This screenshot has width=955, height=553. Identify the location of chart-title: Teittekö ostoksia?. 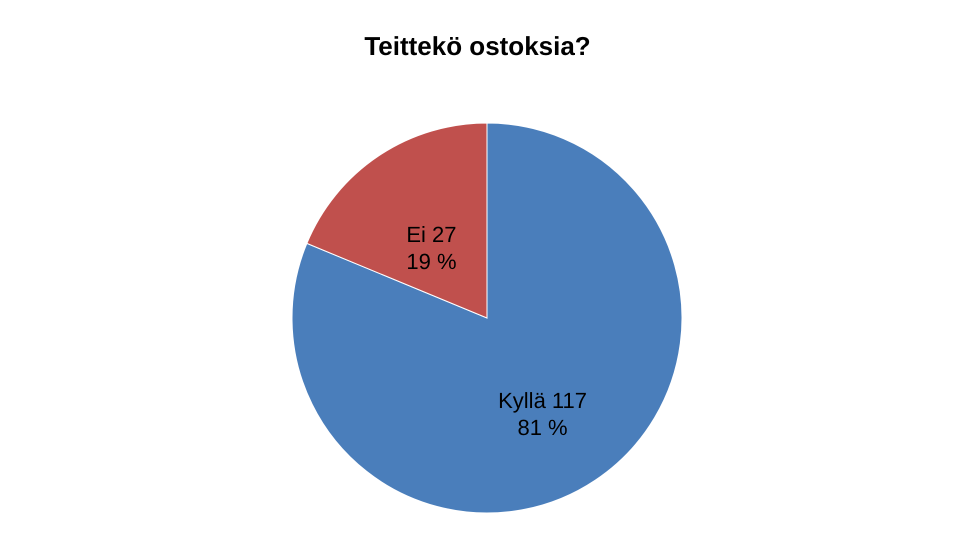
(477, 46).